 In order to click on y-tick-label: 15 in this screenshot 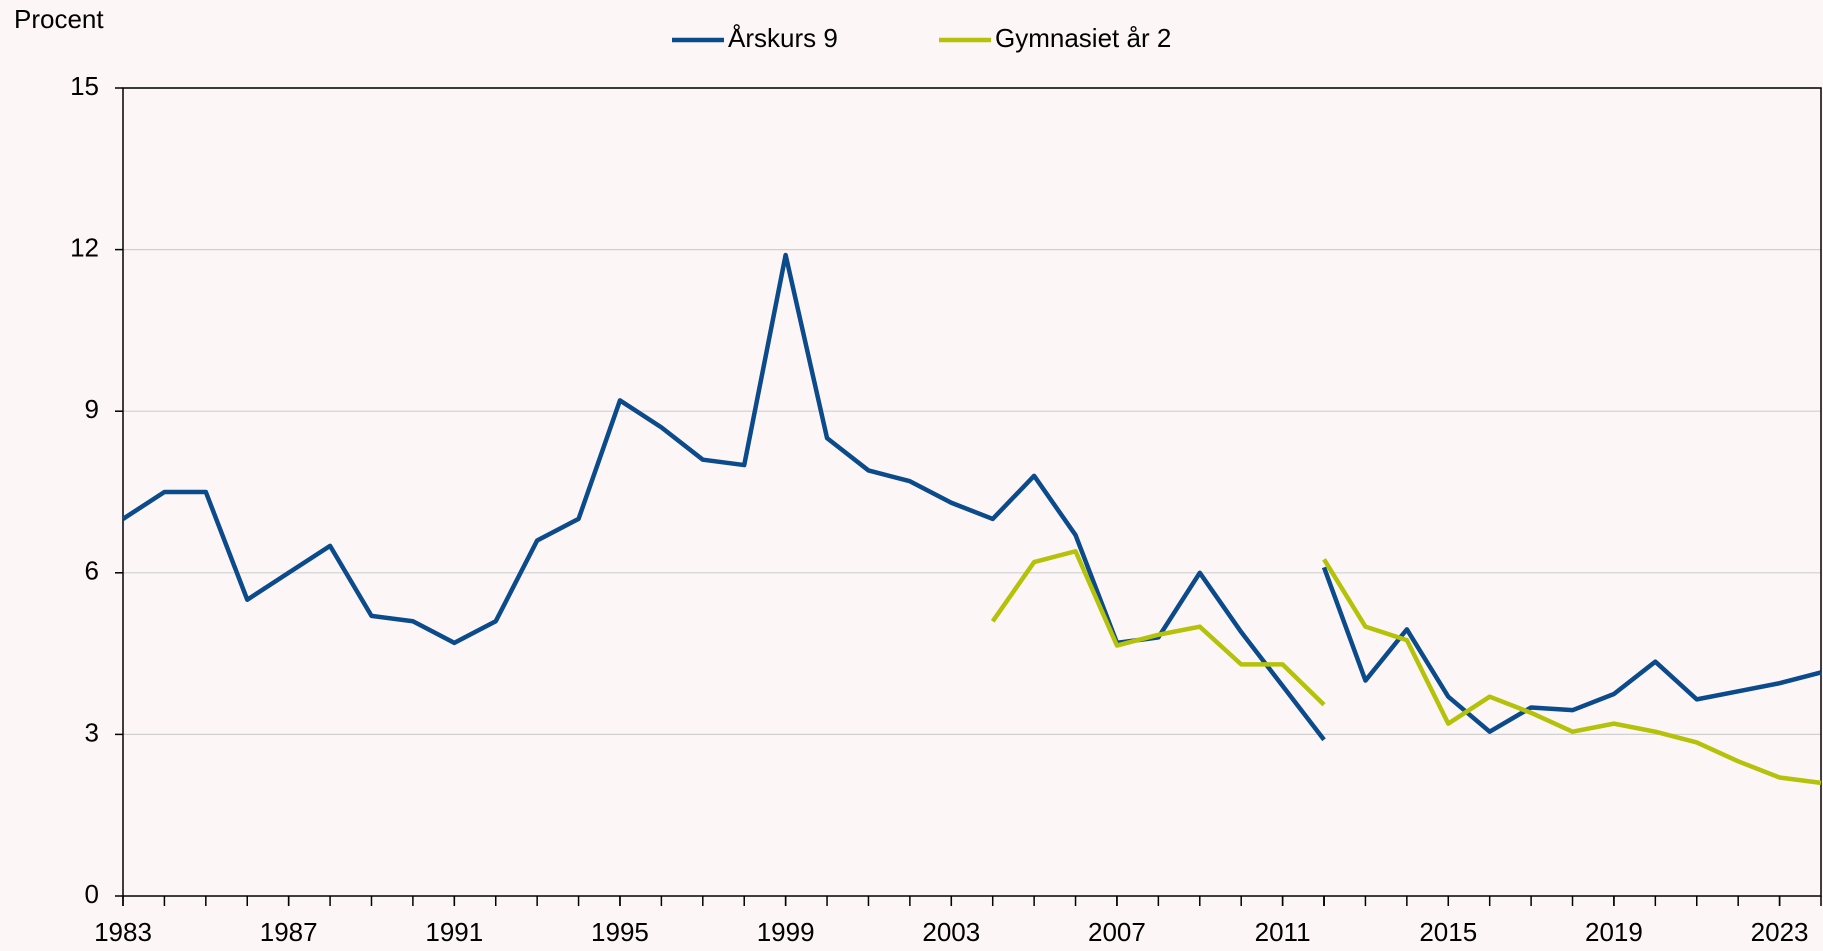, I will do `click(84, 86)`.